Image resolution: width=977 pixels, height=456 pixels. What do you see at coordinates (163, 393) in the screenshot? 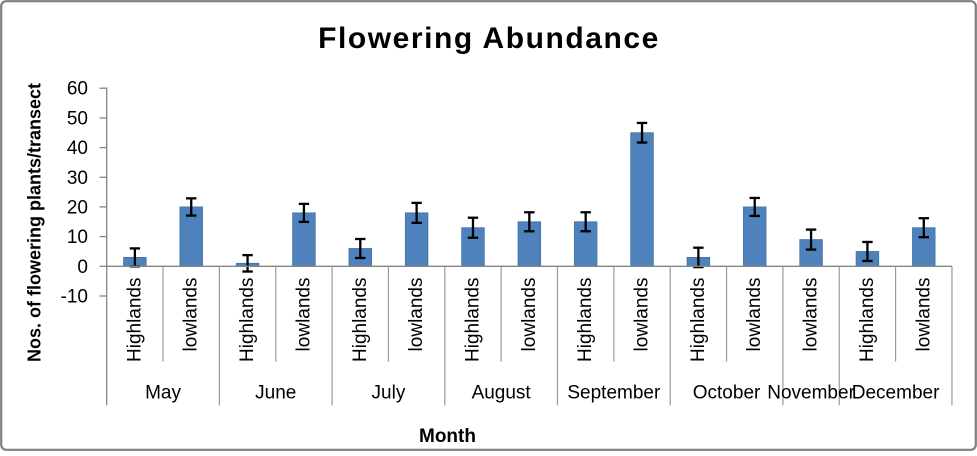
I see `svg-text: May` at bounding box center [163, 393].